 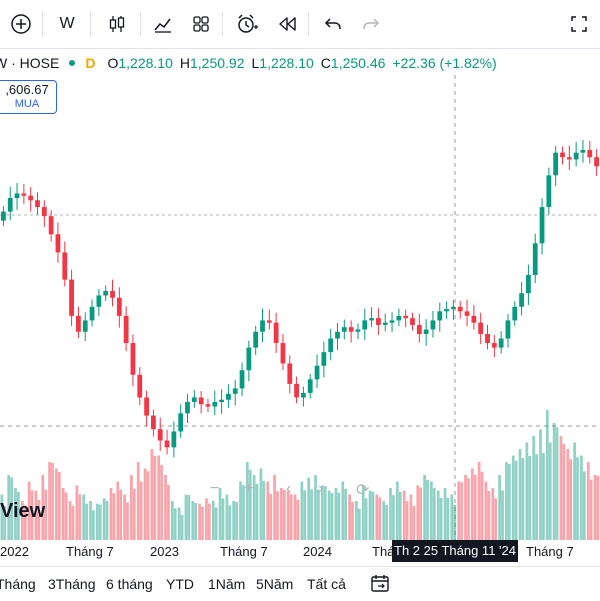 What do you see at coordinates (371, 24) in the screenshot?
I see `redo-icon` at bounding box center [371, 24].